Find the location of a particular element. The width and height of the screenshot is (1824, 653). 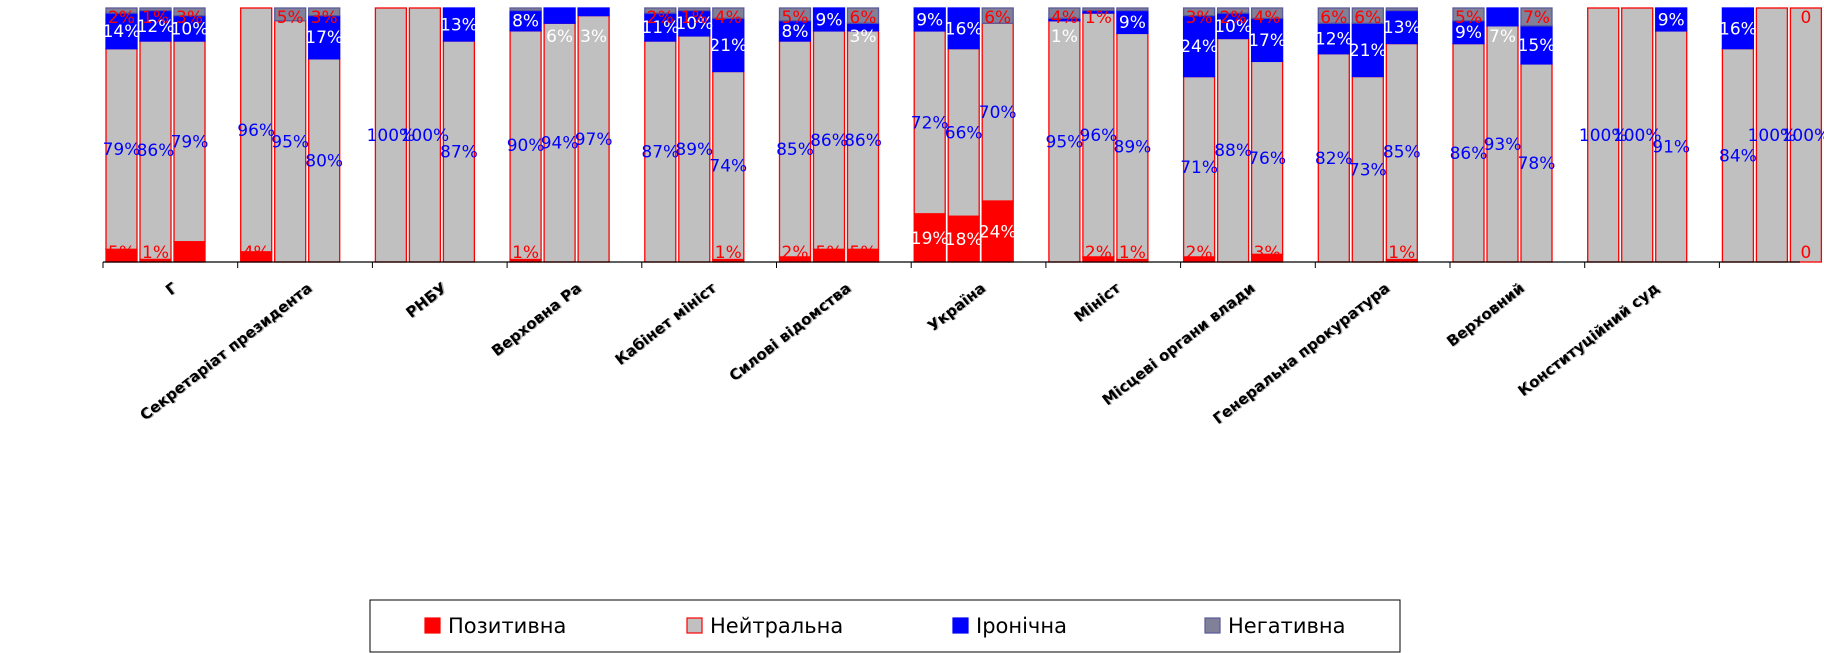

data-label-8-1-3: 1% is located at coordinates (1064, 37).